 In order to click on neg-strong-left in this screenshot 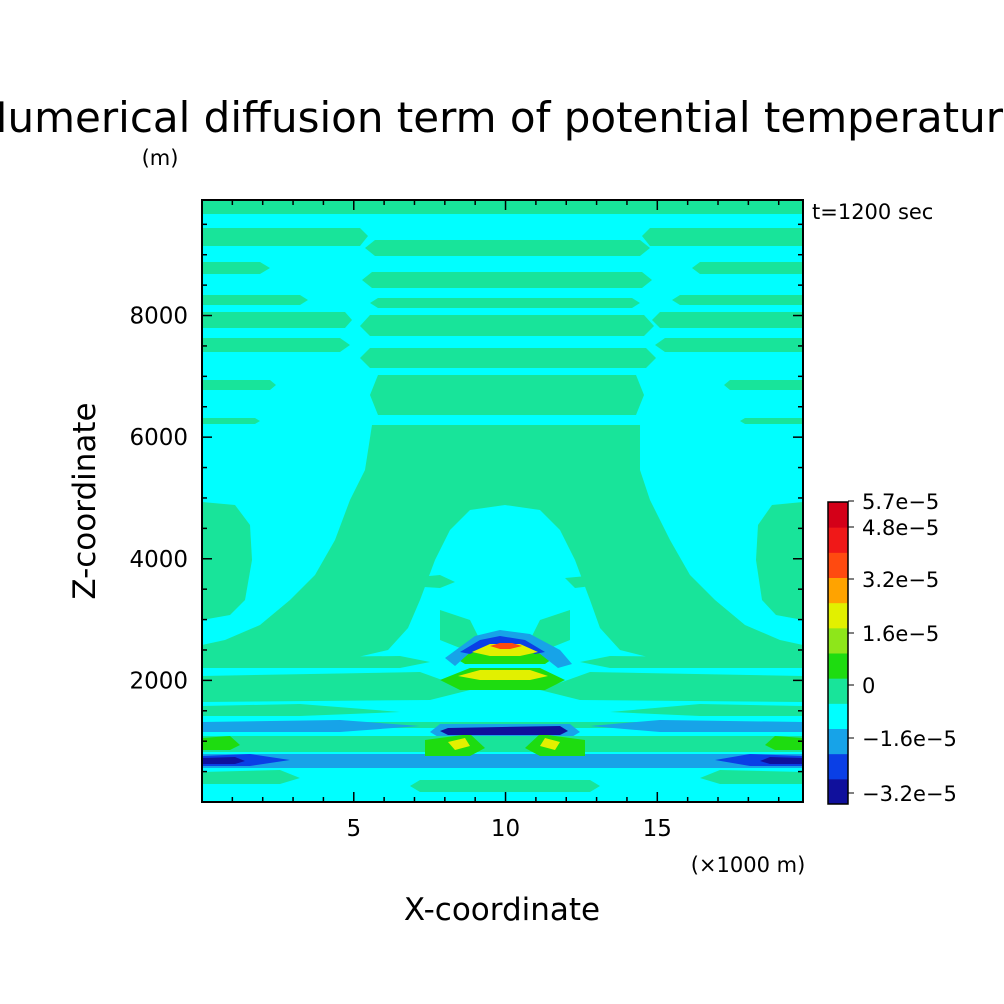, I will do `click(223, 760)`.